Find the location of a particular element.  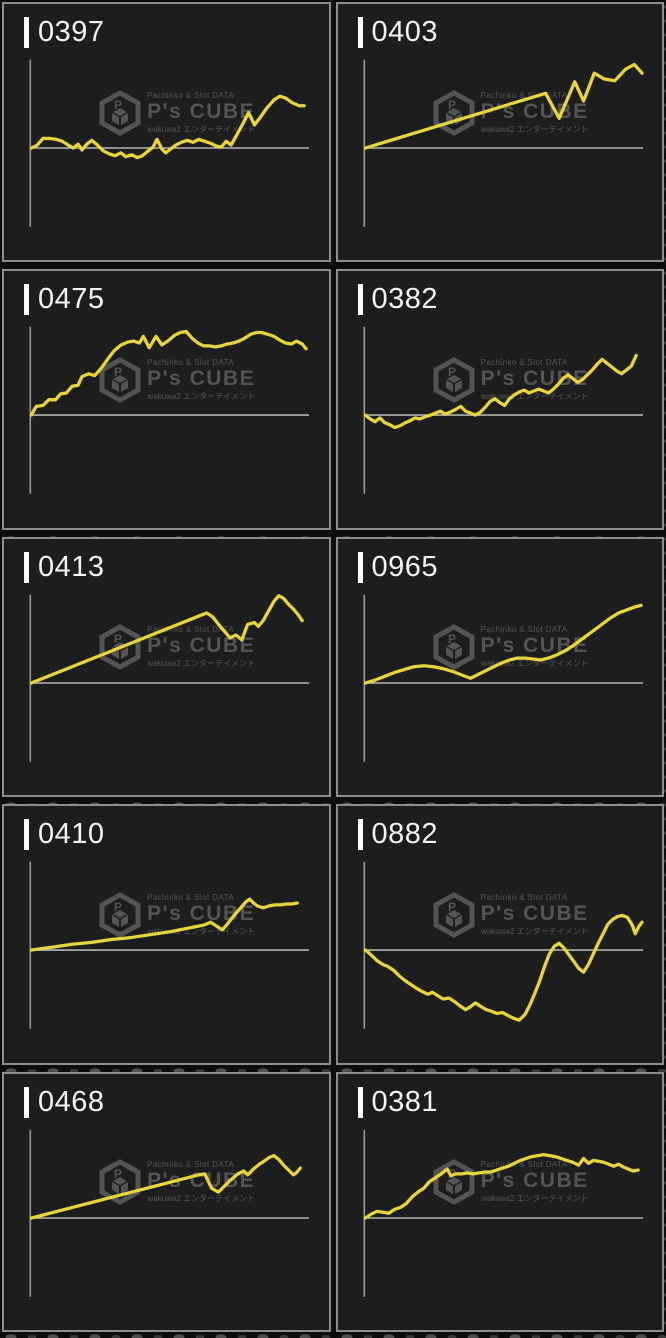

machine-label: 0382 is located at coordinates (398, 299).